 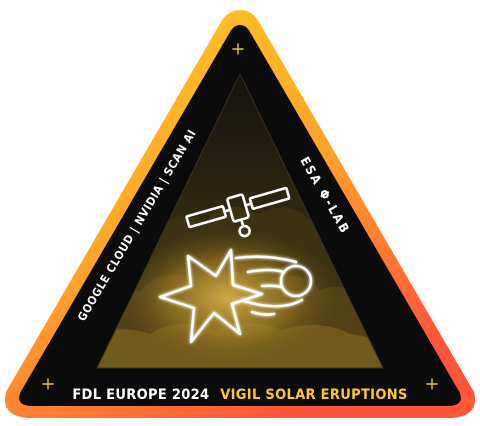 I want to click on comet-icon, so click(x=273, y=285).